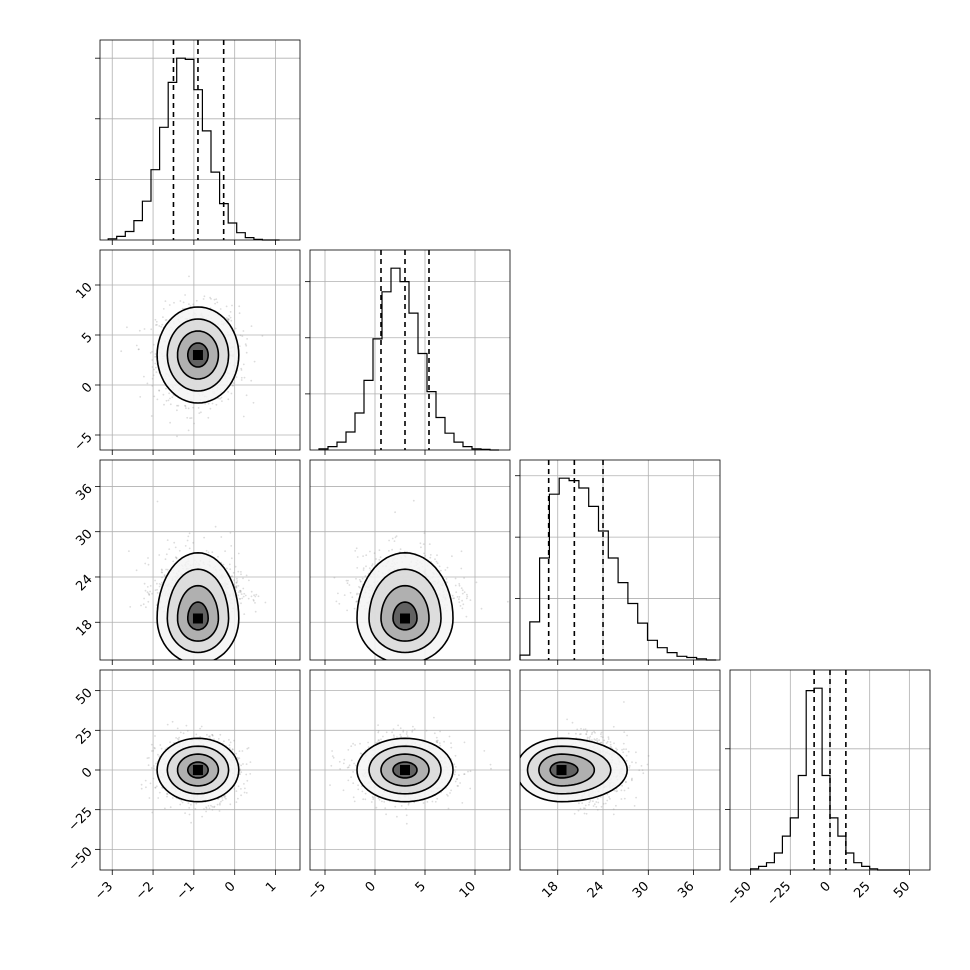  I want to click on density-peak, so click(197, 618).